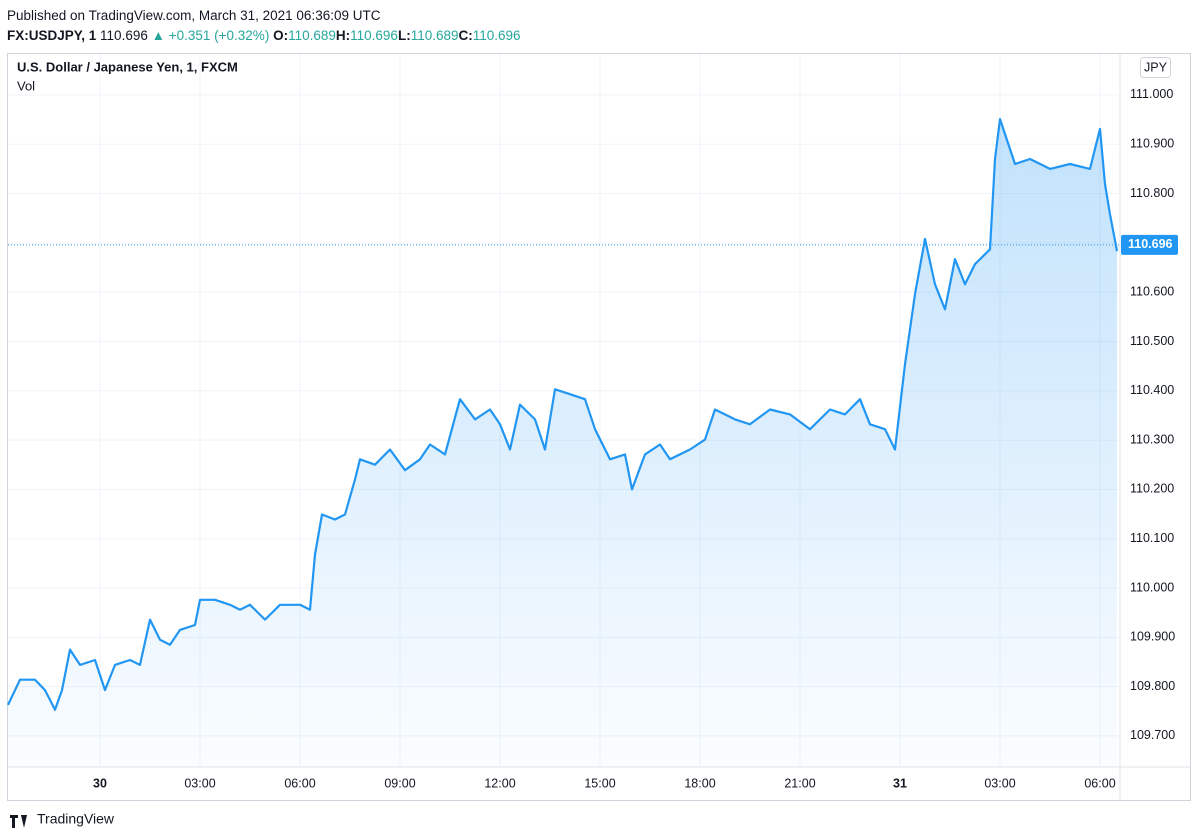 The image size is (1200, 840). I want to click on last-price-label: 110.696, so click(1150, 244).